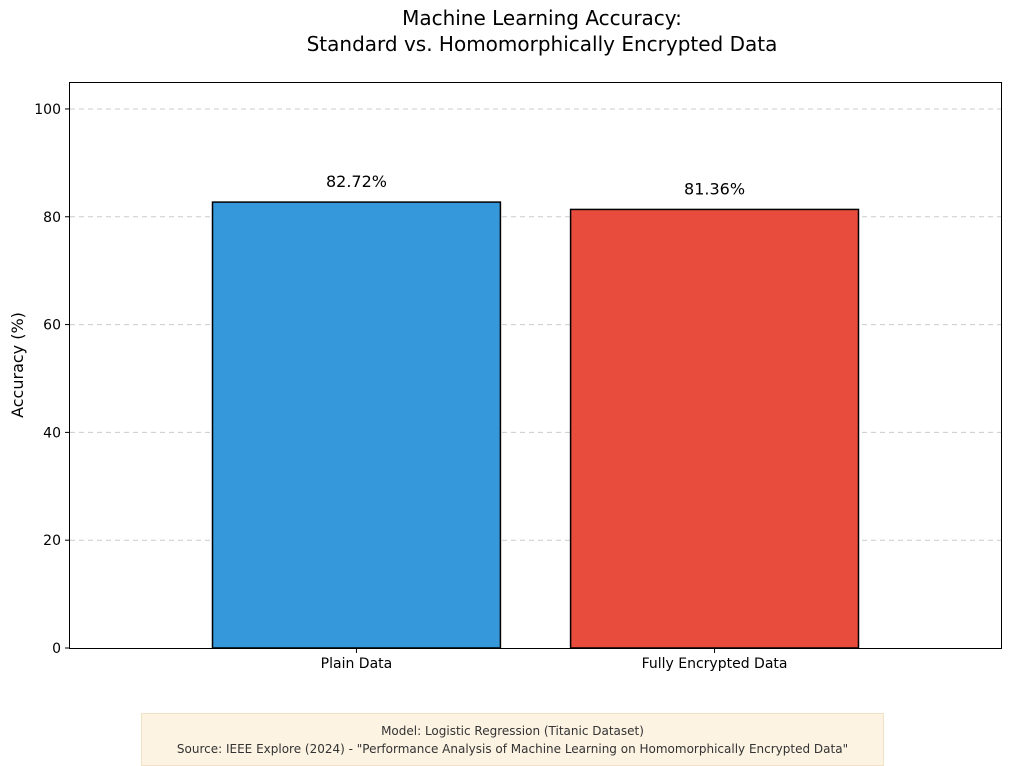 Image resolution: width=1024 pixels, height=766 pixels. What do you see at coordinates (17, 365) in the screenshot?
I see `y-axis-label: Accuracy (%)` at bounding box center [17, 365].